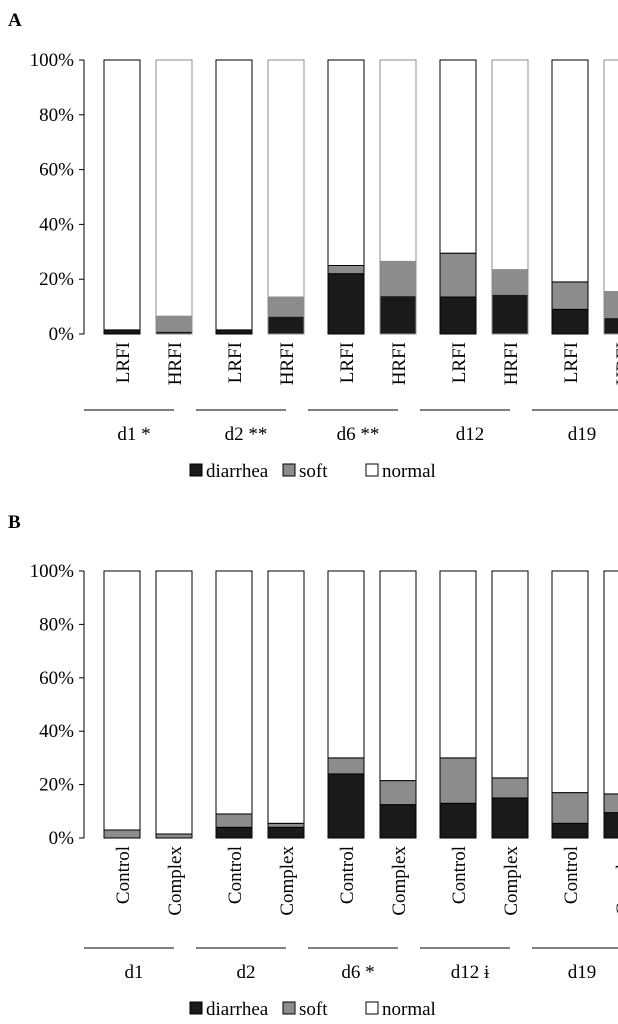  I want to click on group-label: d1, so click(134, 972).